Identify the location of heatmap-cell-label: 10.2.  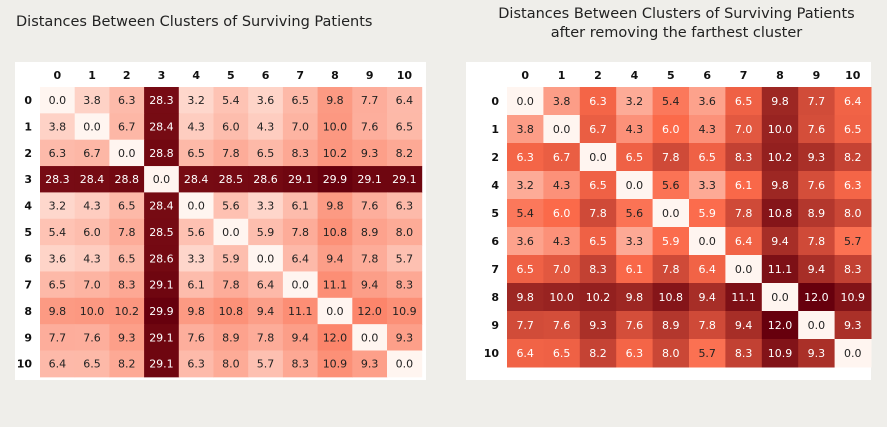
(598, 297).